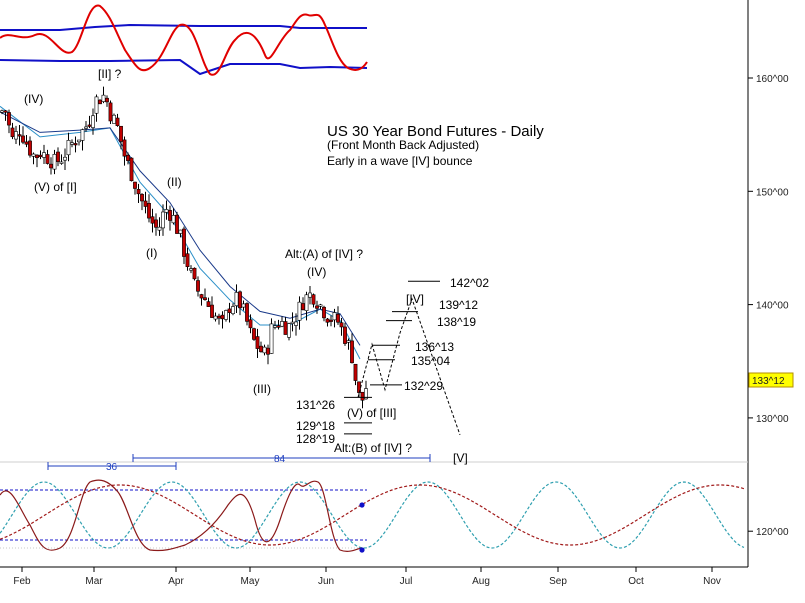 This screenshot has width=805, height=603. What do you see at coordinates (315, 426) in the screenshot?
I see `level-label: 129^18` at bounding box center [315, 426].